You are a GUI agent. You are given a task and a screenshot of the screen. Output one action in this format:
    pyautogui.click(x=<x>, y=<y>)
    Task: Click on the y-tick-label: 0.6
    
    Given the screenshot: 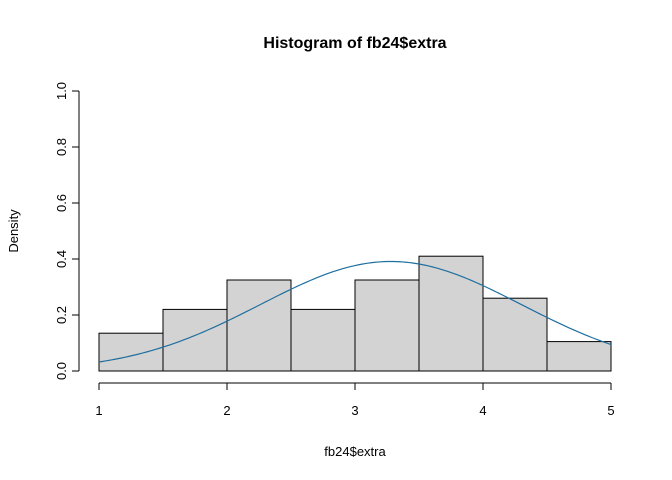 What is the action you would take?
    pyautogui.click(x=61, y=203)
    